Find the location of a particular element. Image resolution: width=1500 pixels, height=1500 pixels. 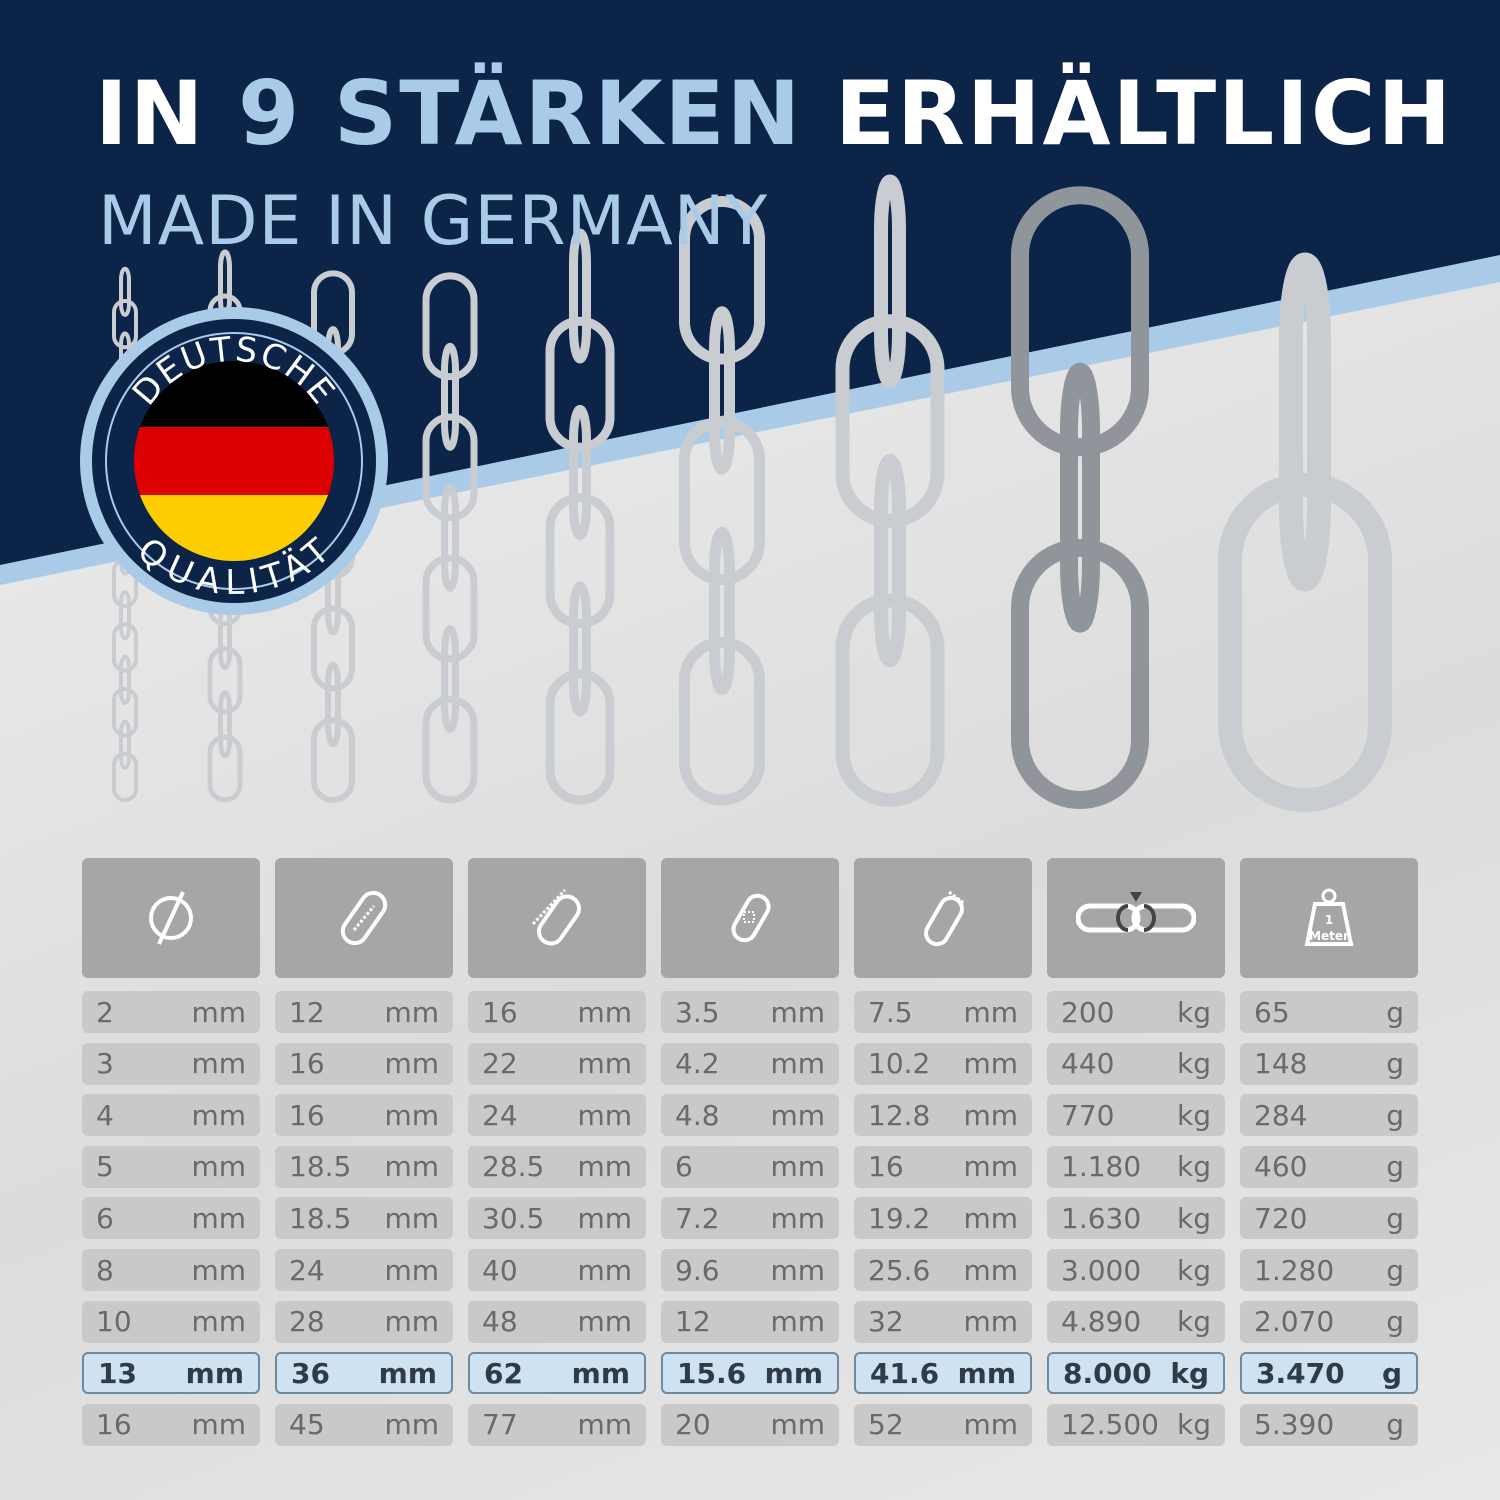

cell-value: 1.280 is located at coordinates (1294, 1270).